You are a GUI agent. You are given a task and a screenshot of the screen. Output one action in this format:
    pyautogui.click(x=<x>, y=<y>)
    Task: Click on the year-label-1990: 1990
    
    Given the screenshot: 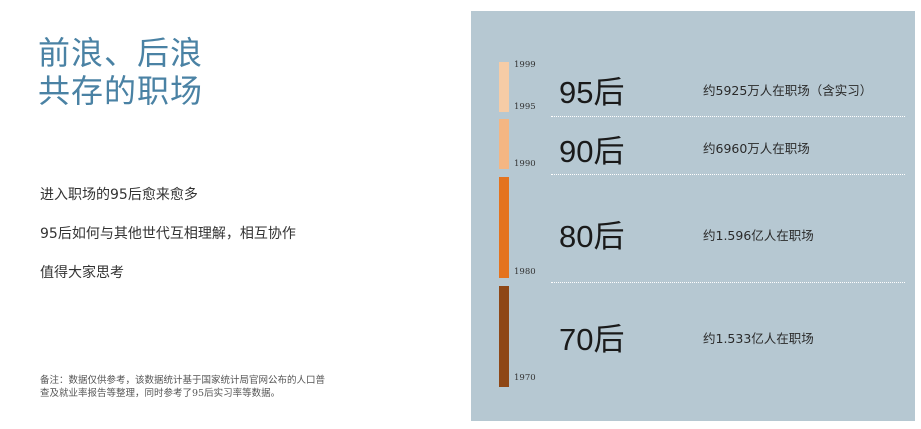 What is the action you would take?
    pyautogui.click(x=525, y=164)
    